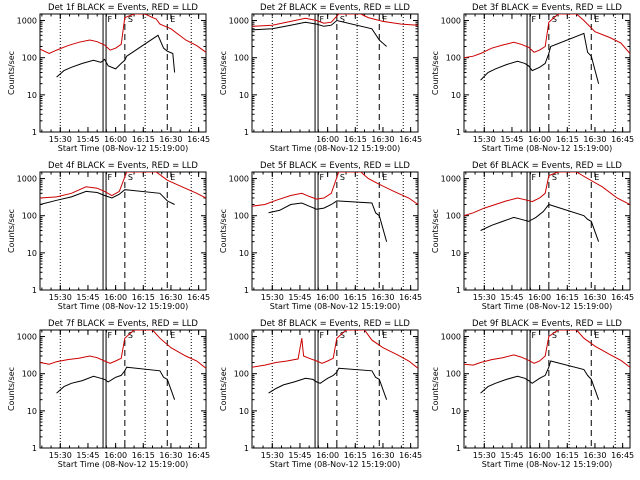 The height and width of the screenshot is (480, 640). I want to click on panel-title: Det 8f BLACK = Events, RED = LLD, so click(335, 324).